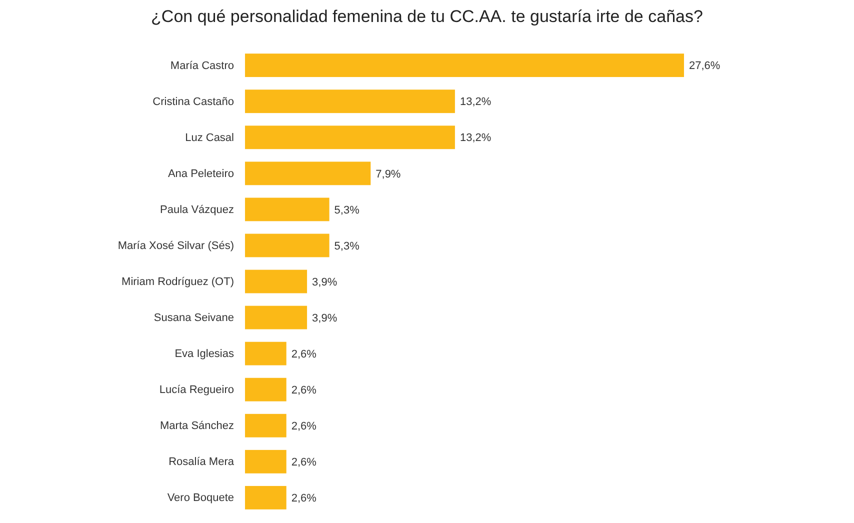 The height and width of the screenshot is (523, 854). What do you see at coordinates (209, 138) in the screenshot?
I see `y-tick-label: Luz Casal` at bounding box center [209, 138].